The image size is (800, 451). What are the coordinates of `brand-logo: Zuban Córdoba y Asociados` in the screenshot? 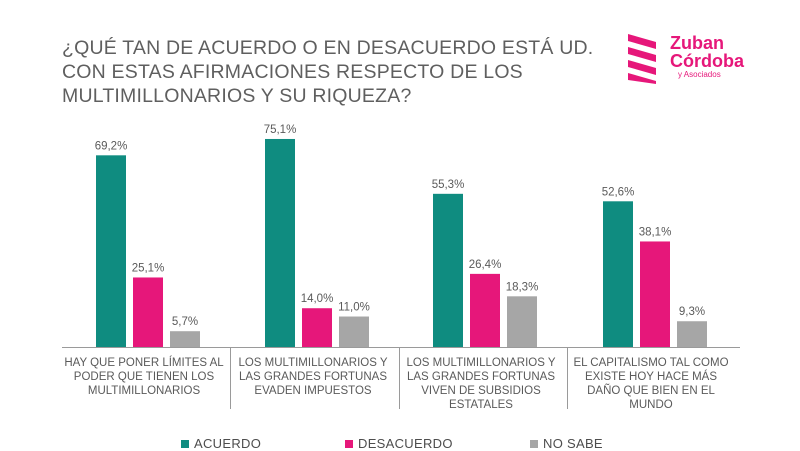 It's located at (697, 56).